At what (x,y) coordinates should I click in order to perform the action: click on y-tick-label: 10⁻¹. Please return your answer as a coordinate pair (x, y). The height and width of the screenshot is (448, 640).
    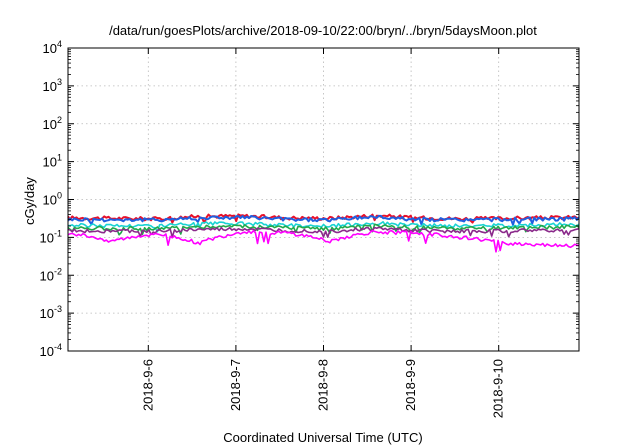
    Looking at the image, I should click on (51, 236).